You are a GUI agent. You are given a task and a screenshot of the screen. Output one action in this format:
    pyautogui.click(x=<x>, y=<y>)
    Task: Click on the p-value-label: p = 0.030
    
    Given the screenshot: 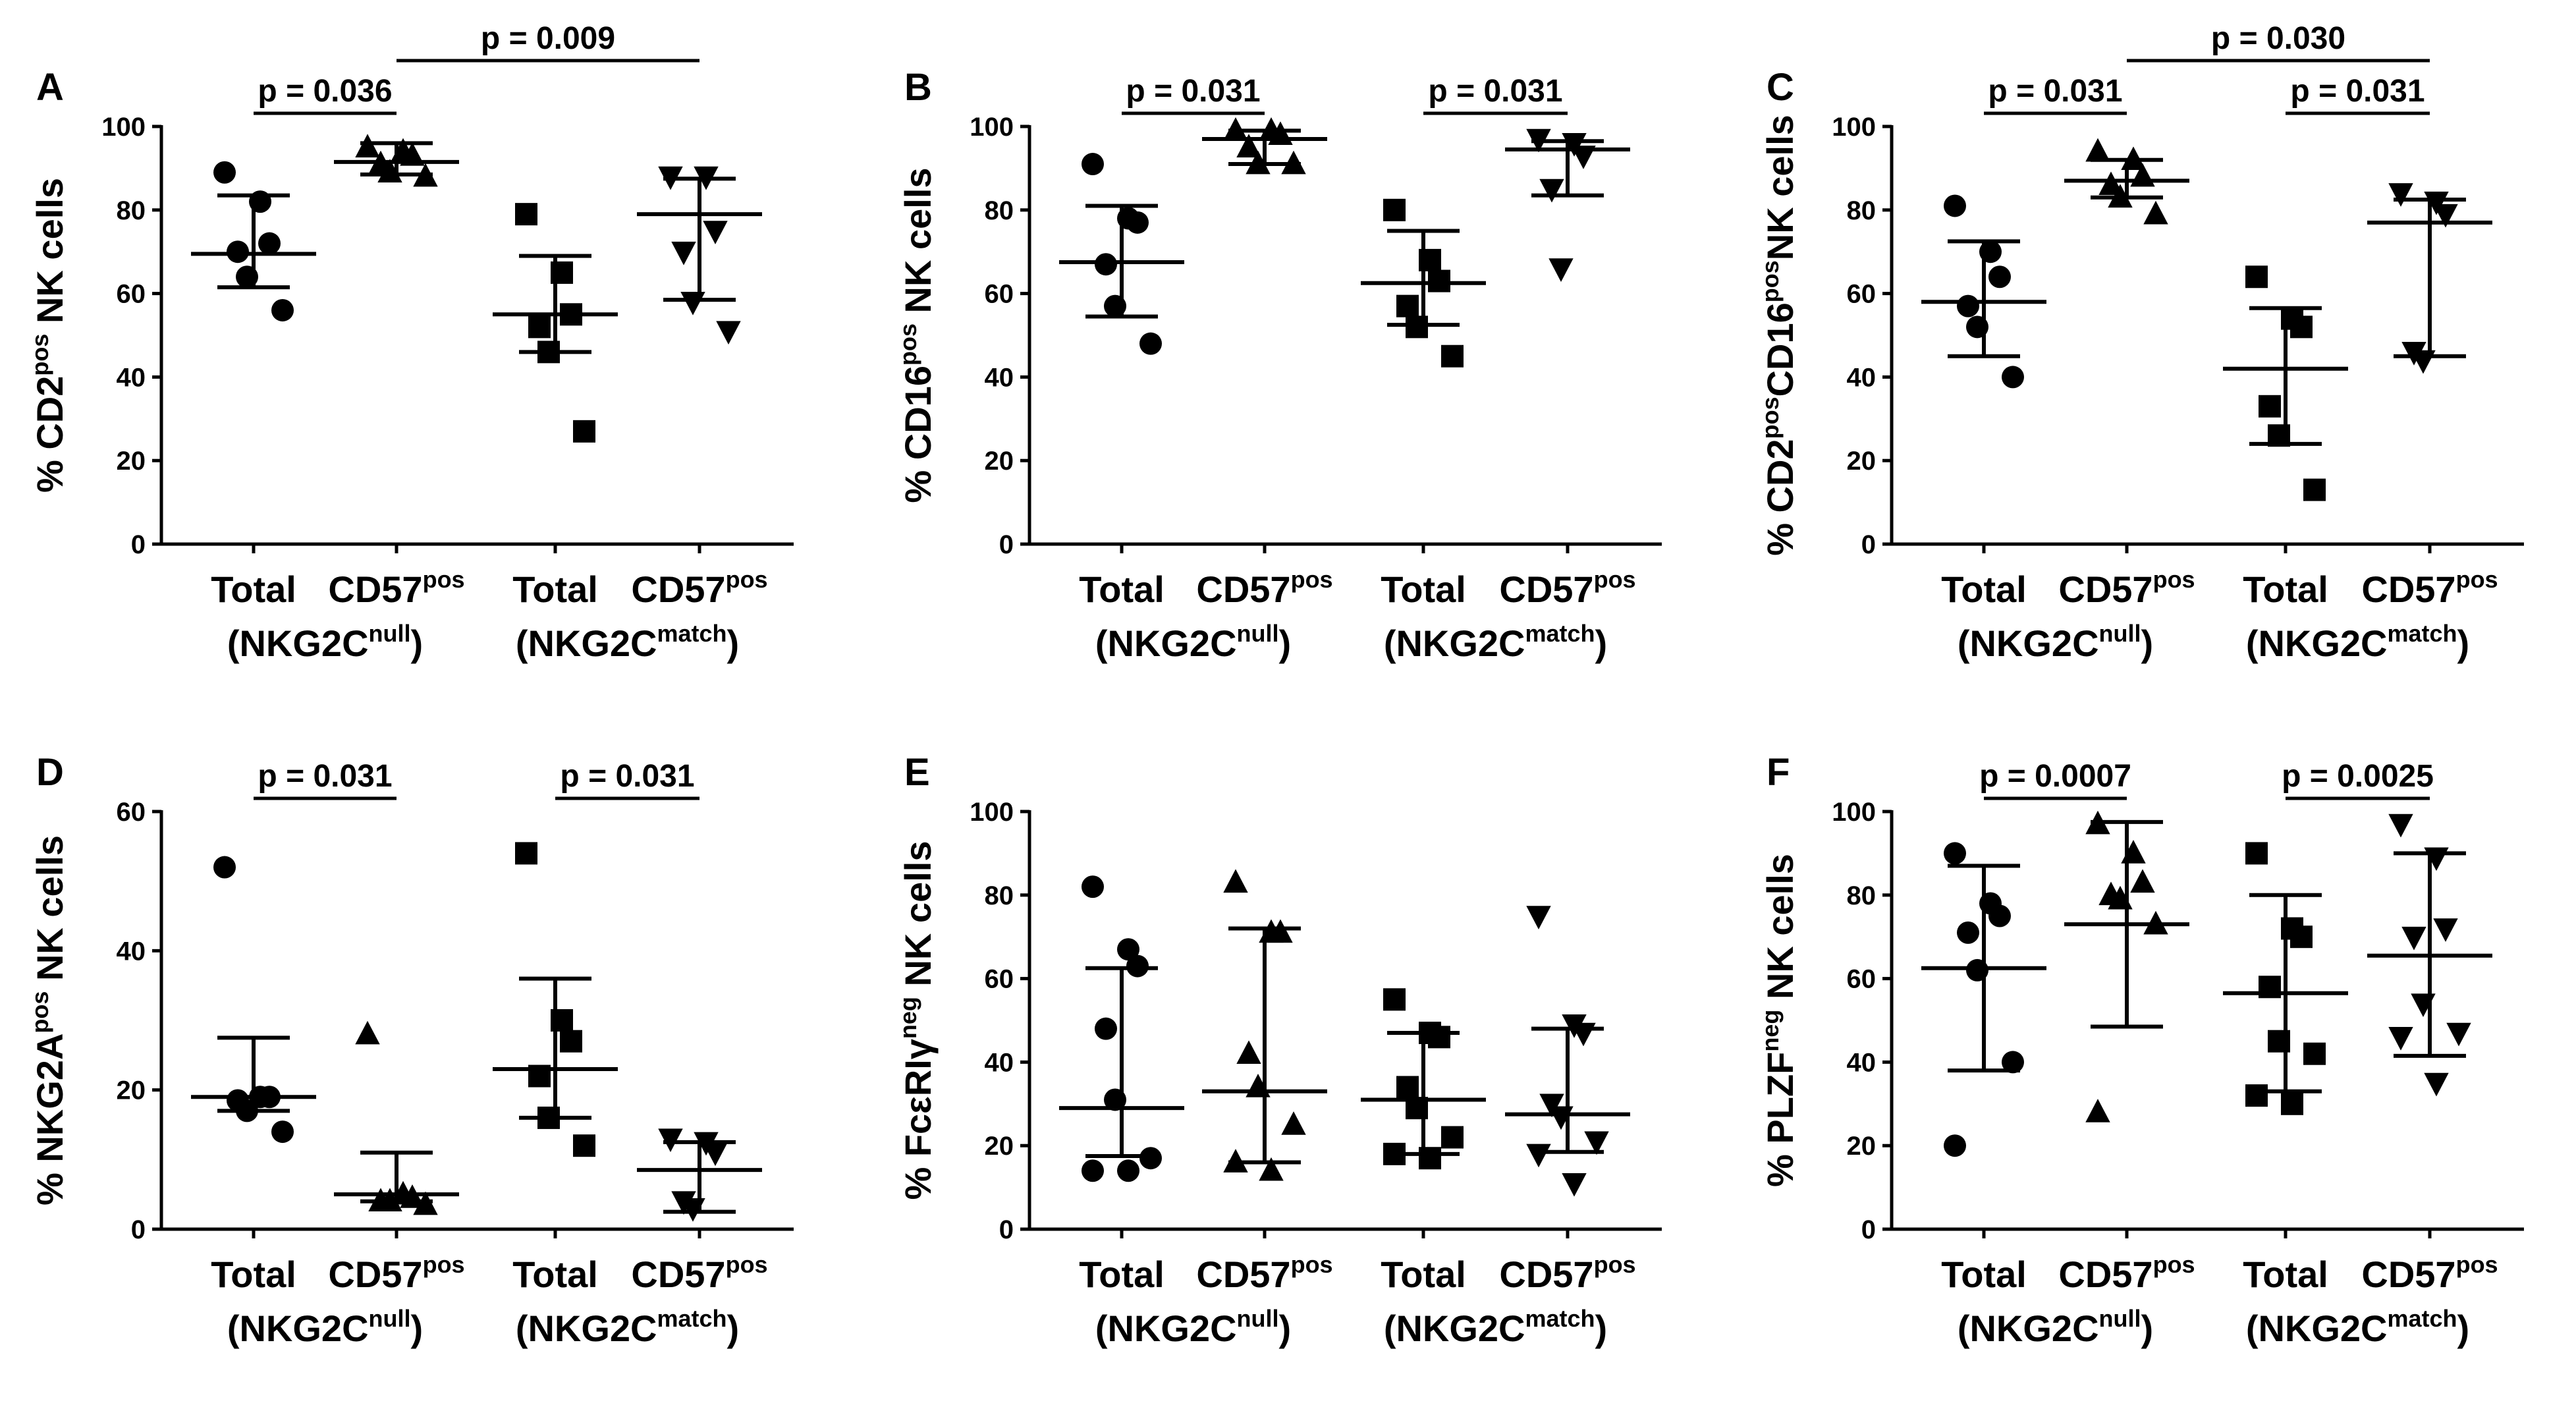 What is the action you would take?
    pyautogui.click(x=2278, y=38)
    